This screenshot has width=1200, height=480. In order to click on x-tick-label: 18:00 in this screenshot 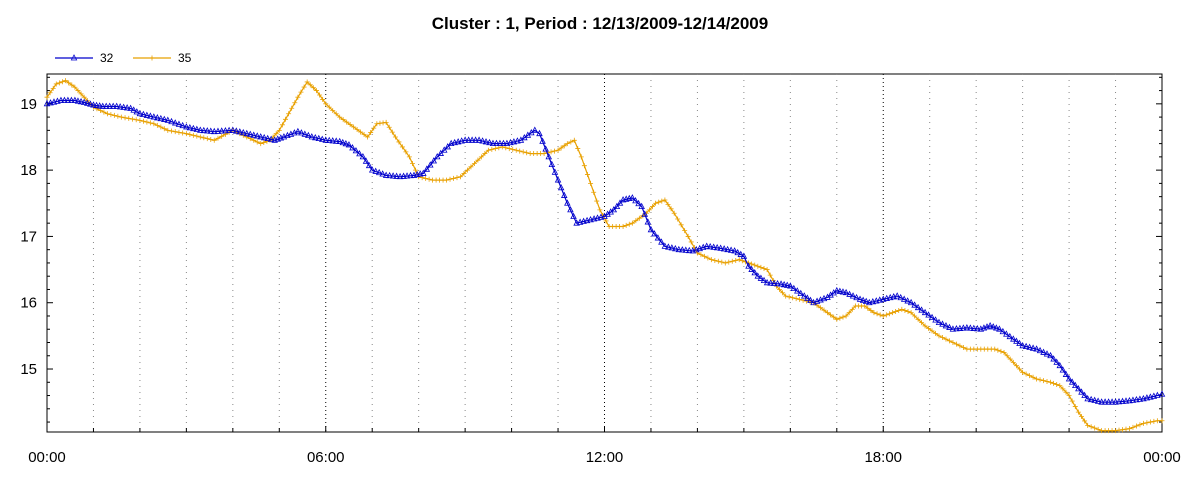, I will do `click(883, 457)`.